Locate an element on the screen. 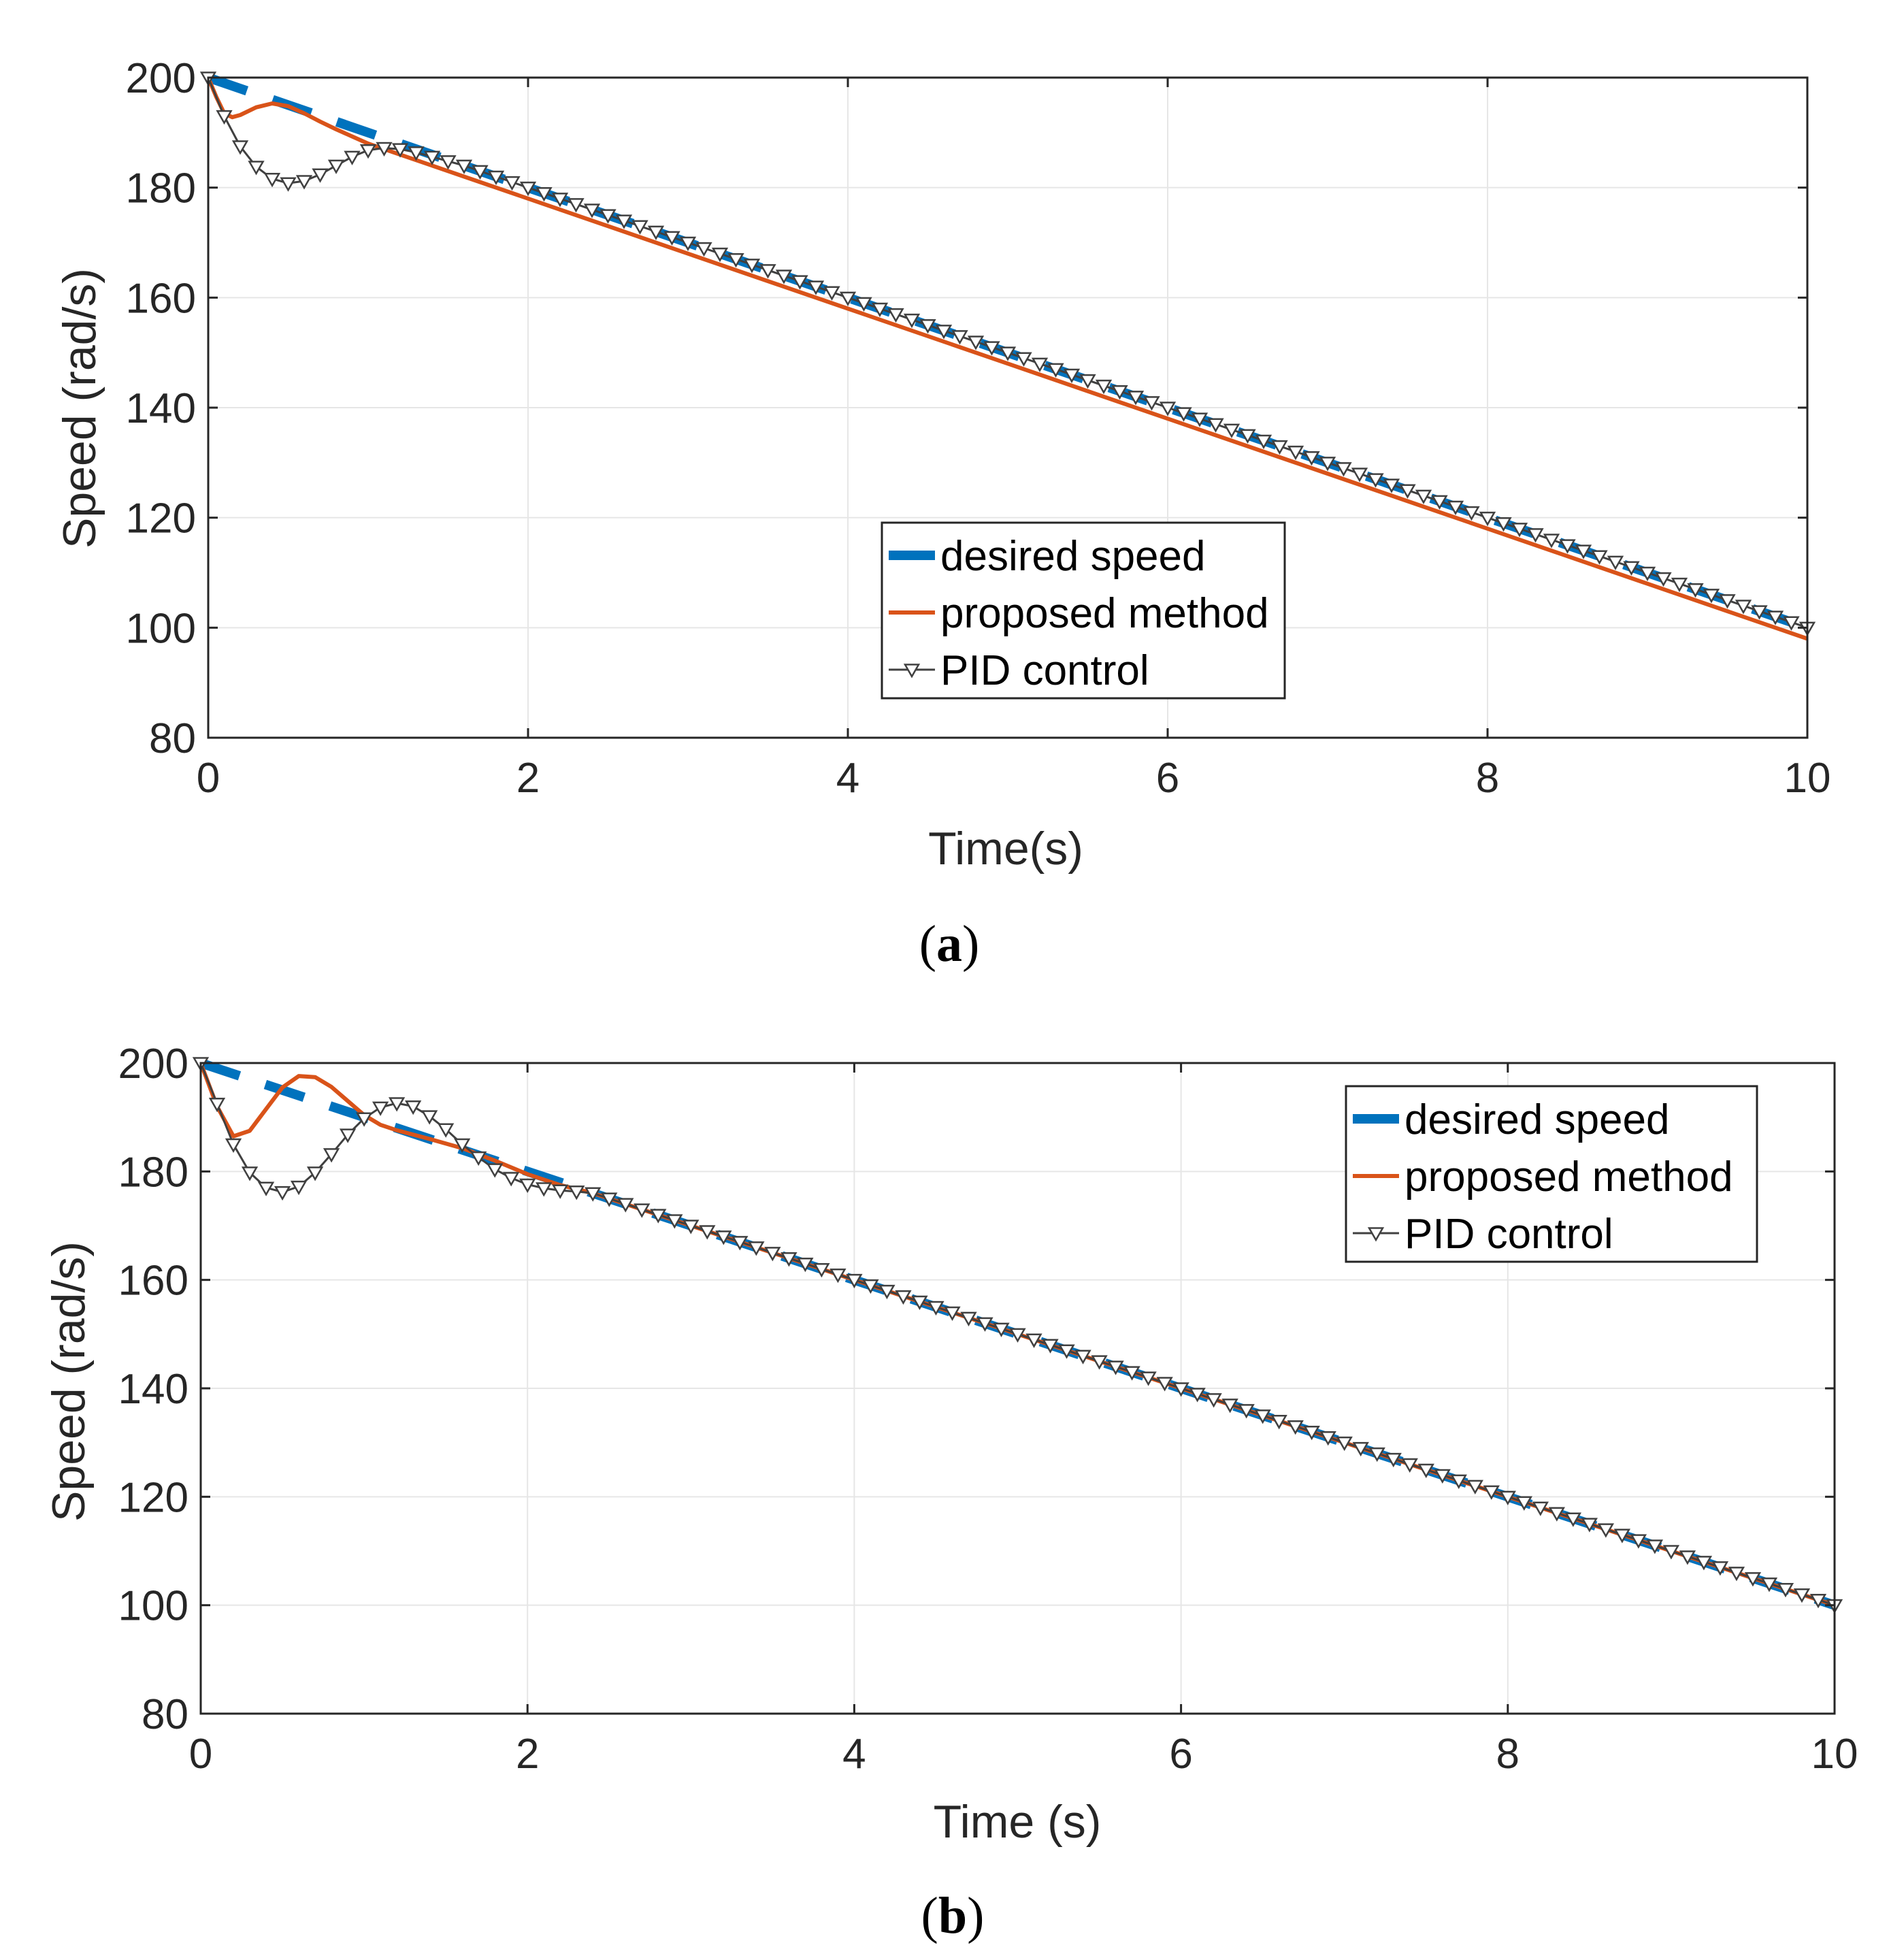 This screenshot has height=1960, width=1889. y-tick-label: 160 is located at coordinates (153, 1281).